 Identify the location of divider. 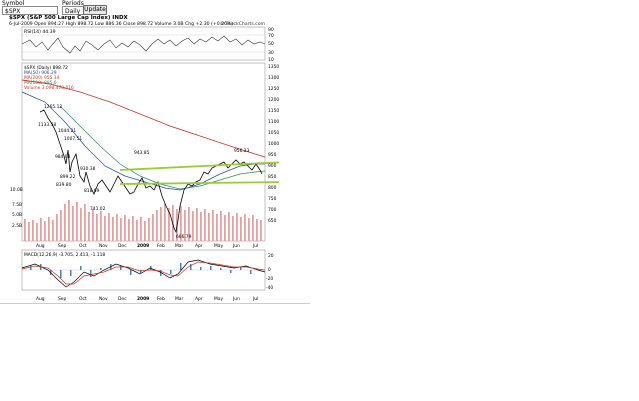
(155, 303).